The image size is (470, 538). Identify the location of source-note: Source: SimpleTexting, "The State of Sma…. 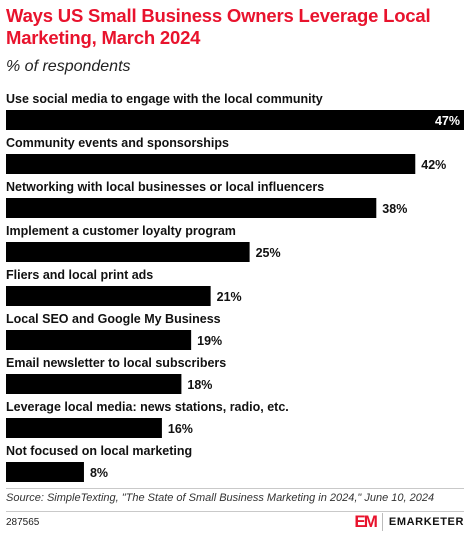
(220, 498).